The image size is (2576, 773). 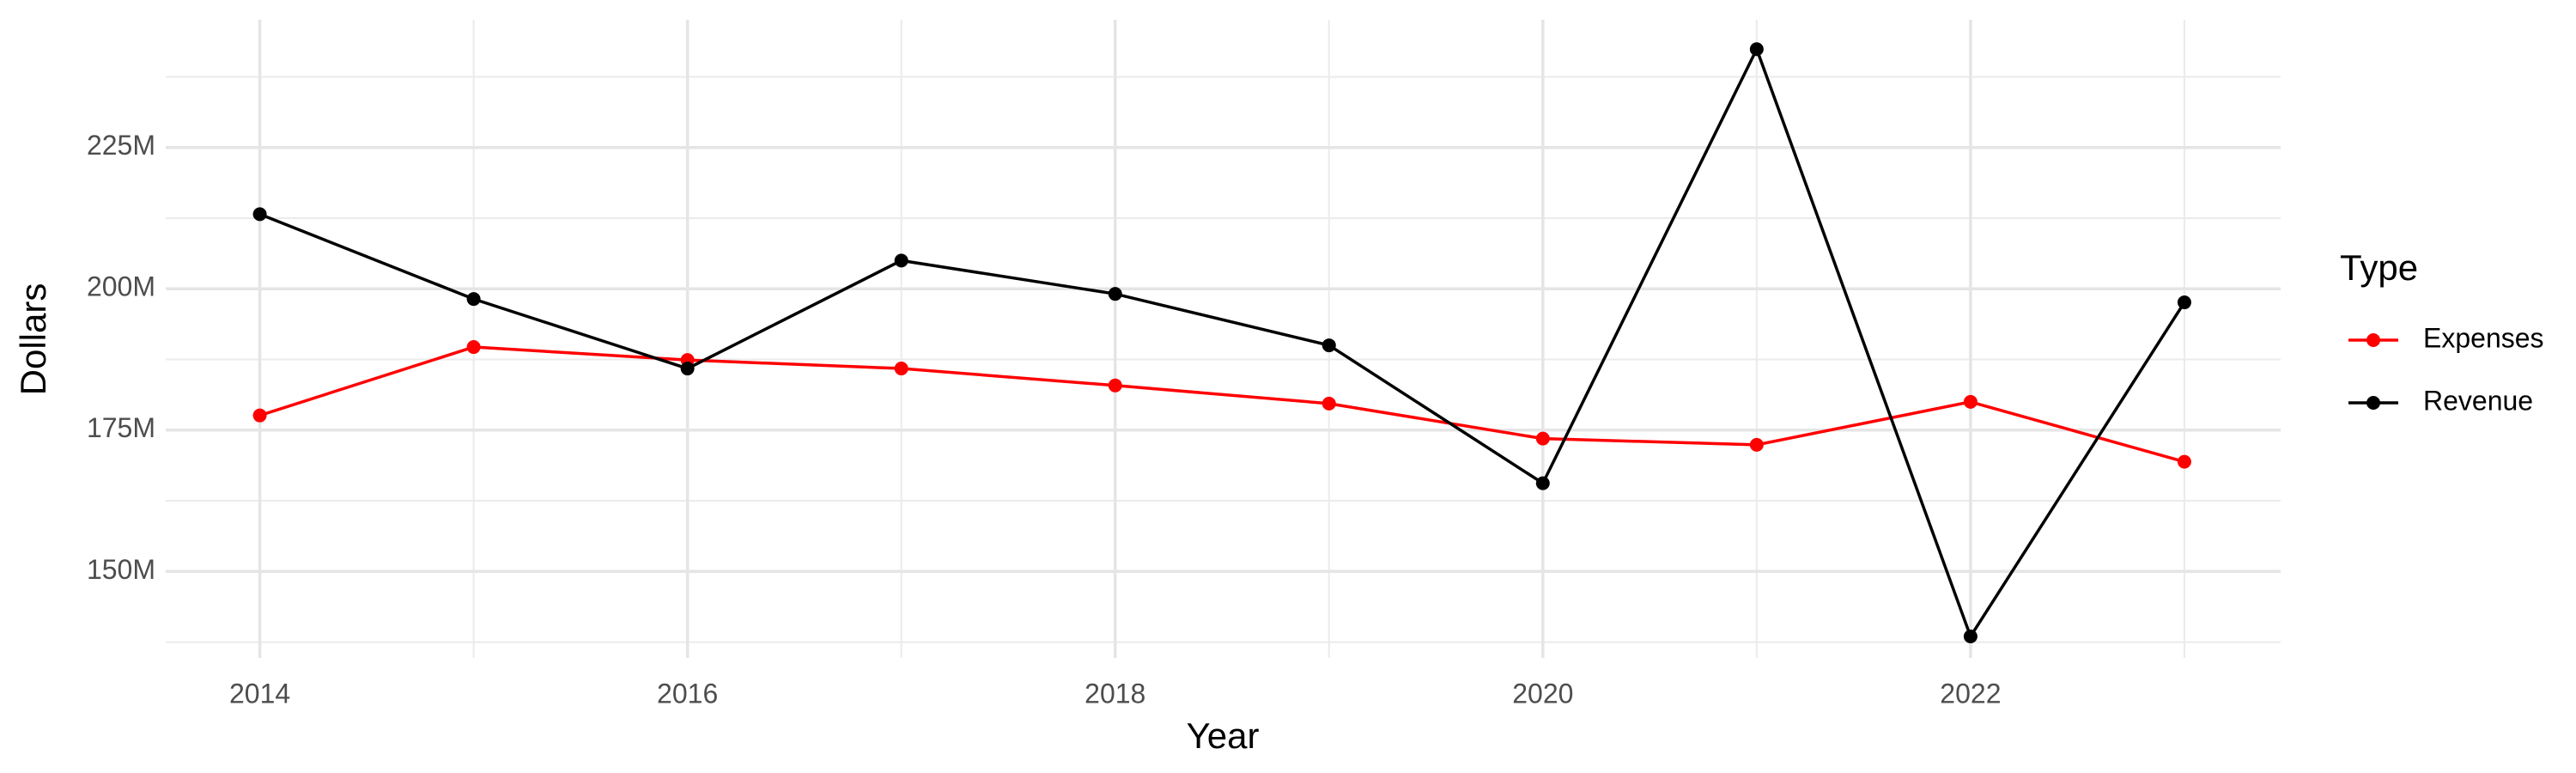 What do you see at coordinates (1970, 693) in the screenshot?
I see `x-tick-label: 2022` at bounding box center [1970, 693].